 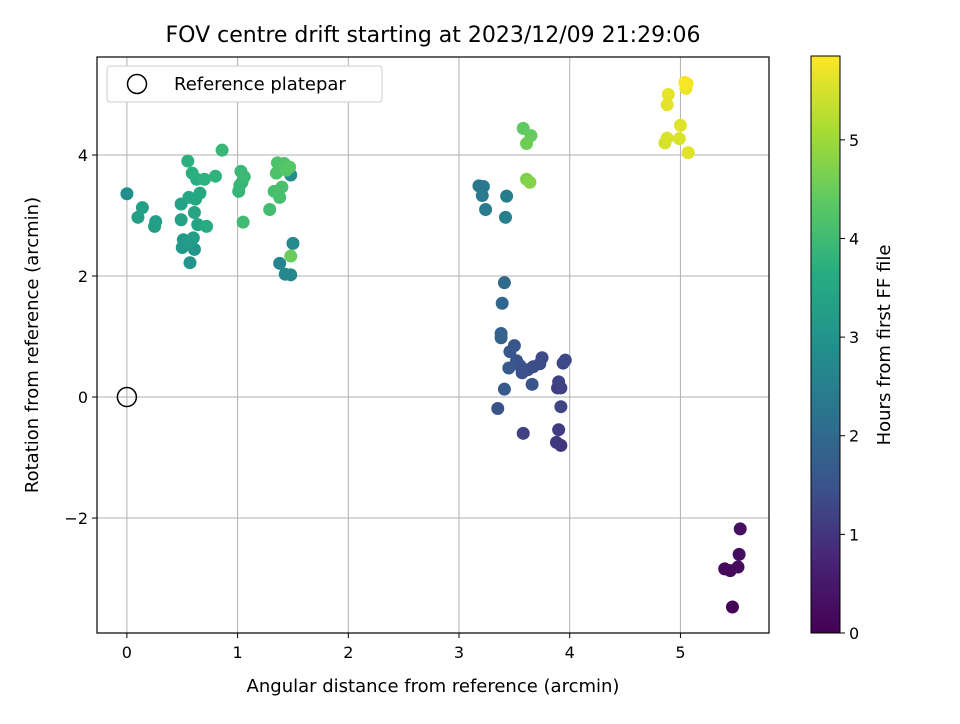 What do you see at coordinates (854, 140) in the screenshot?
I see `colorbar-tick-label: 5` at bounding box center [854, 140].